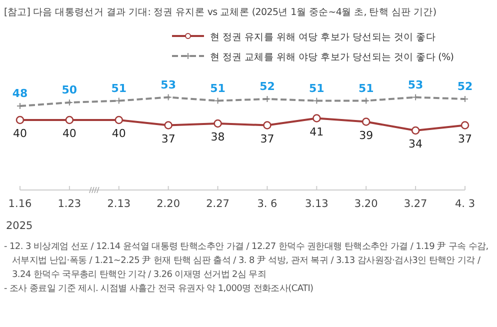  What do you see at coordinates (70, 90) in the screenshot?
I see `data-label: 50` at bounding box center [70, 90].